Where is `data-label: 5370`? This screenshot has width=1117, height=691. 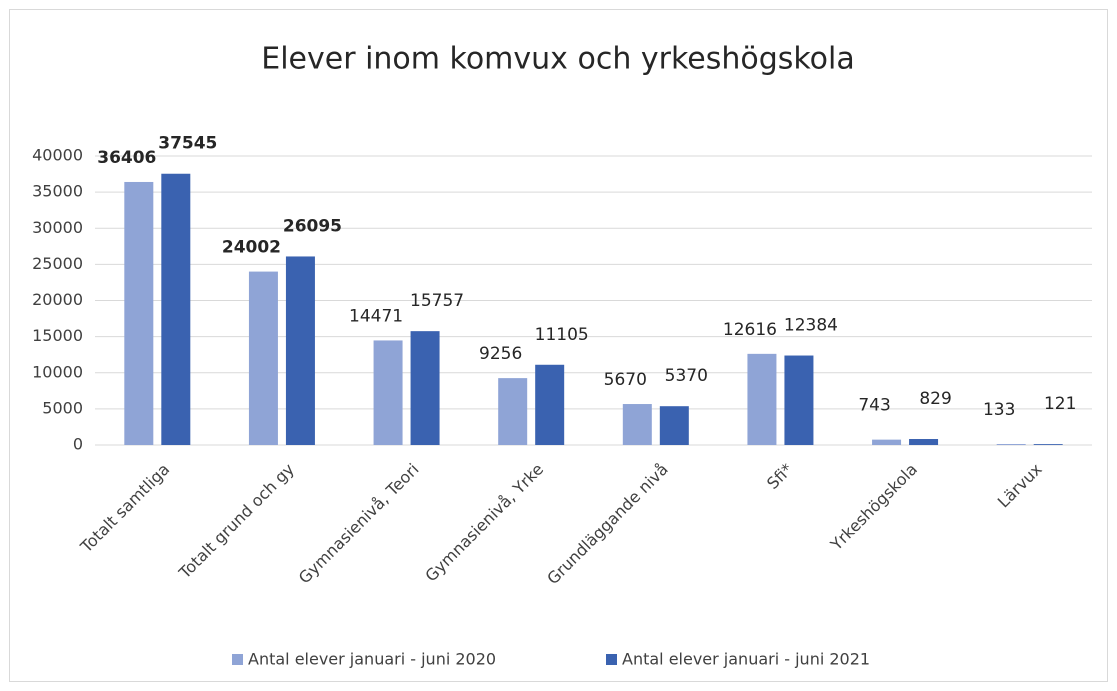 data-label: 5370 is located at coordinates (686, 376).